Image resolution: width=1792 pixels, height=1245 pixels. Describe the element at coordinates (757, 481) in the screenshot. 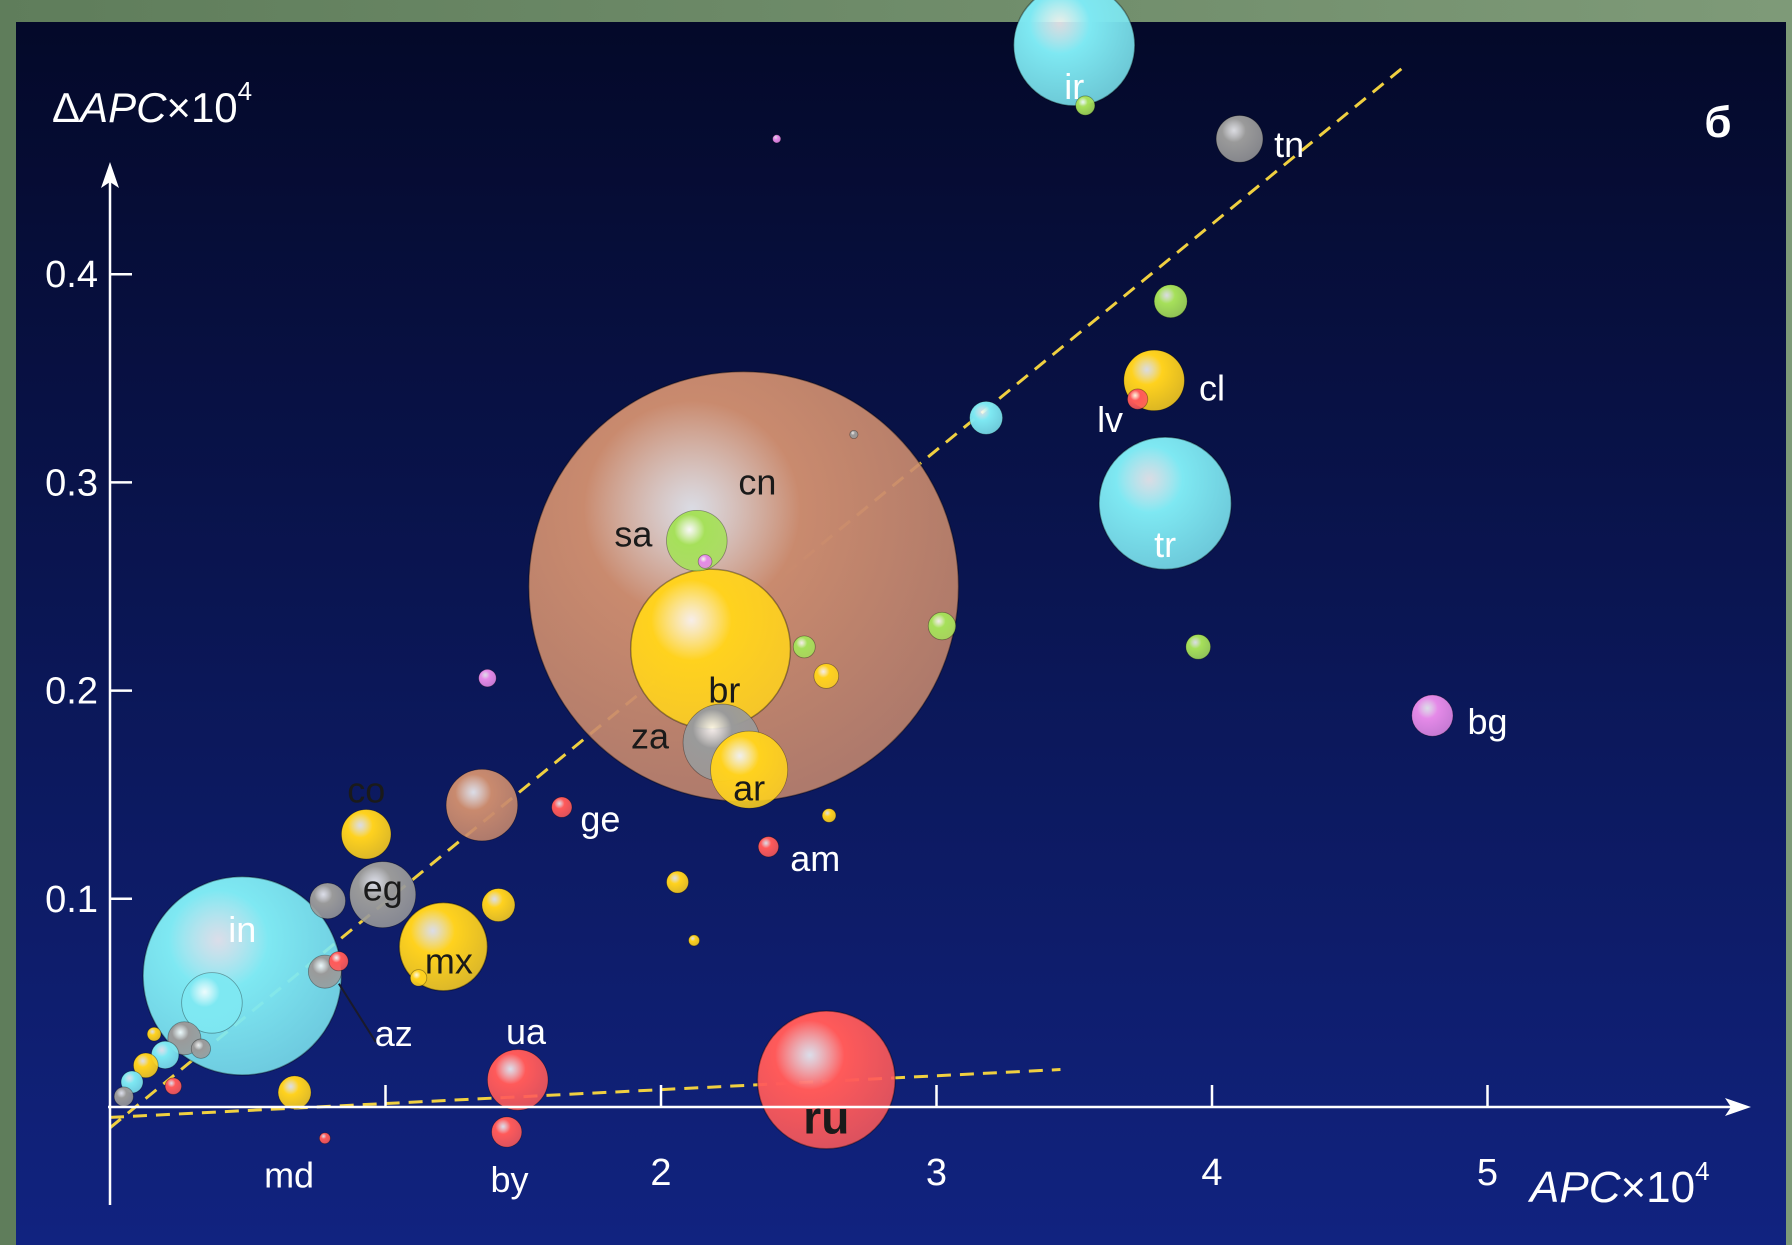

I see `point-label-cn: cn` at that location.